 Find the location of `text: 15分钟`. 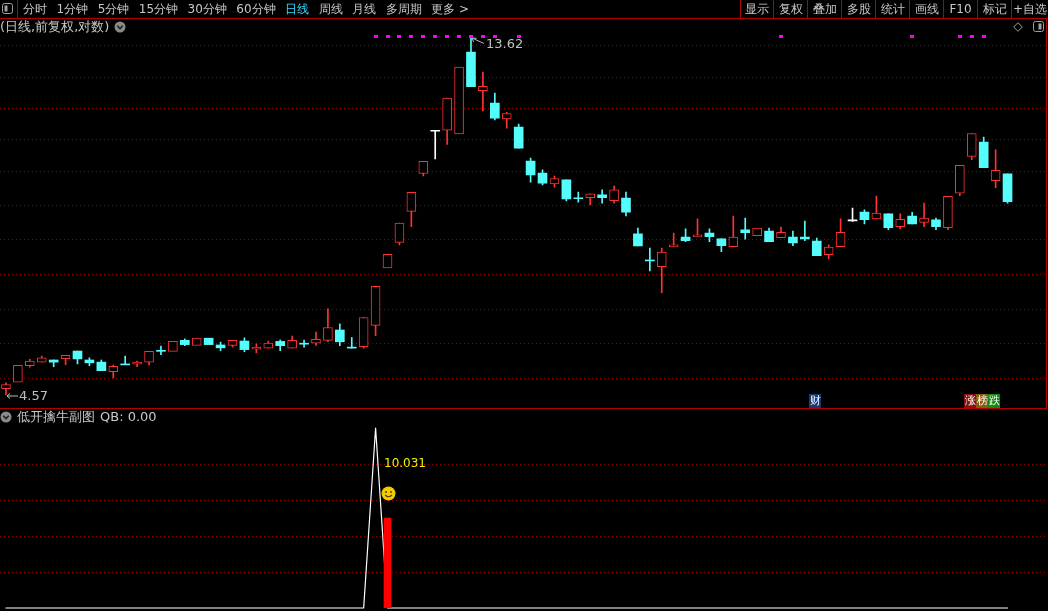

text: 15分钟 is located at coordinates (158, 9).